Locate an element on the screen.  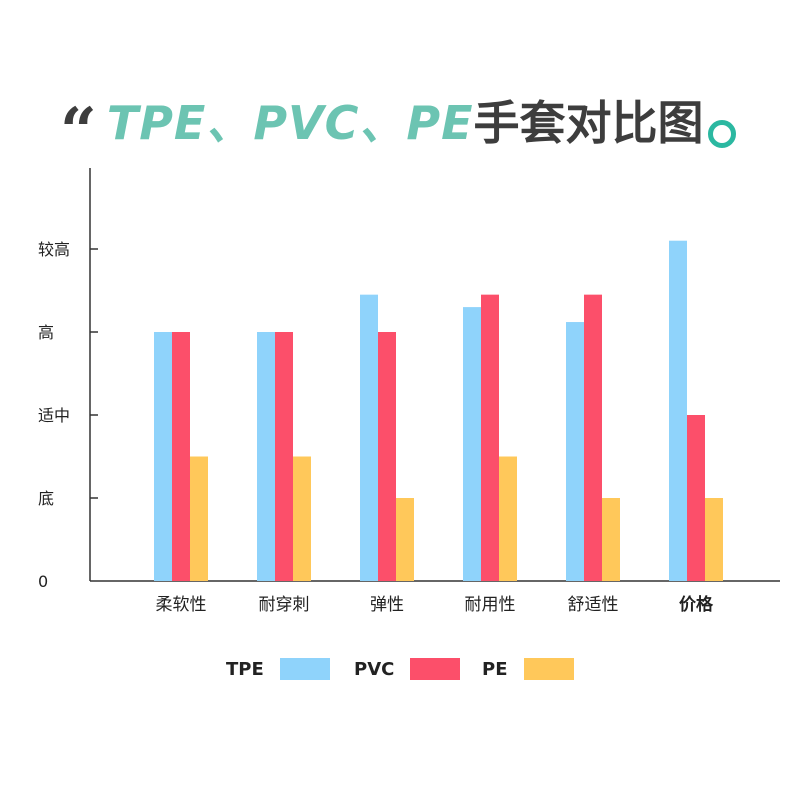
legend: TPE PVC PE is located at coordinates (400, 669).